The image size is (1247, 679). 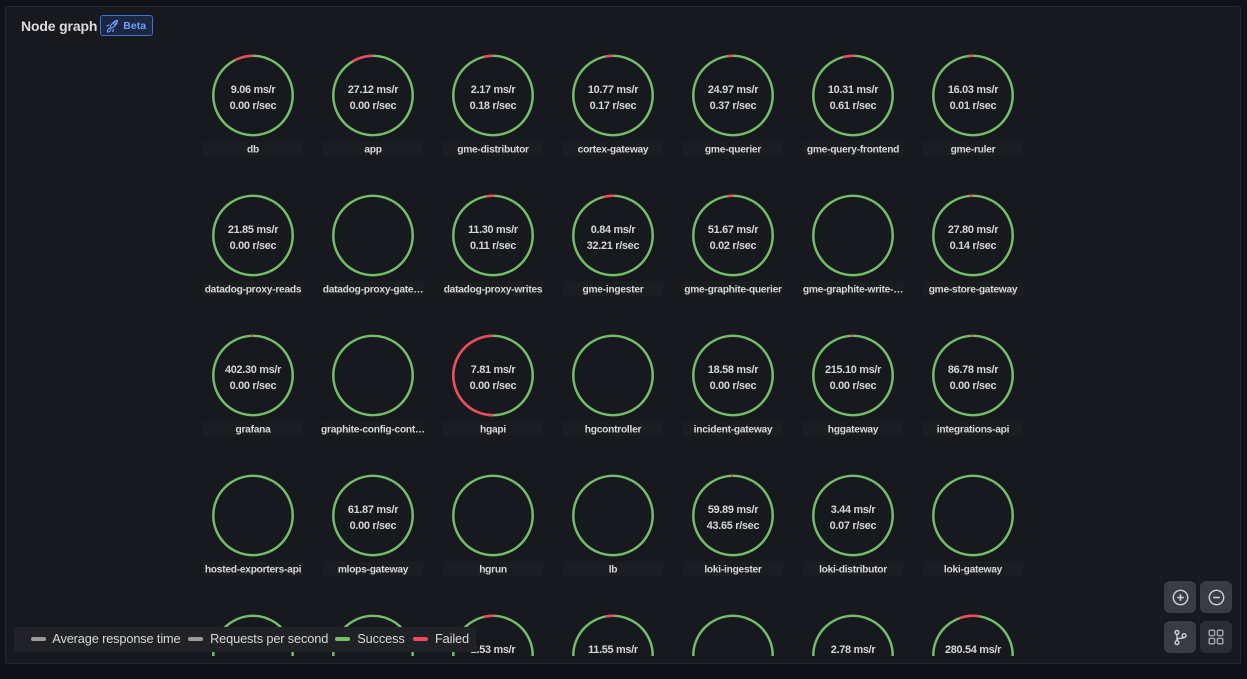 I want to click on svg-text: 0.14 r/sec, so click(x=973, y=246).